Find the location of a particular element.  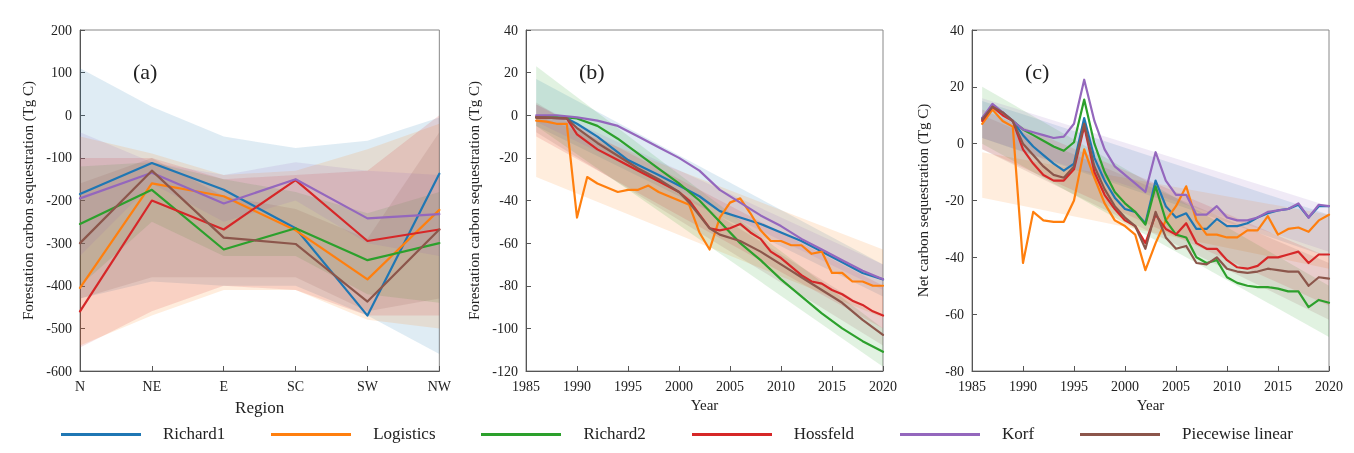

annotation: (b) is located at coordinates (591, 71).